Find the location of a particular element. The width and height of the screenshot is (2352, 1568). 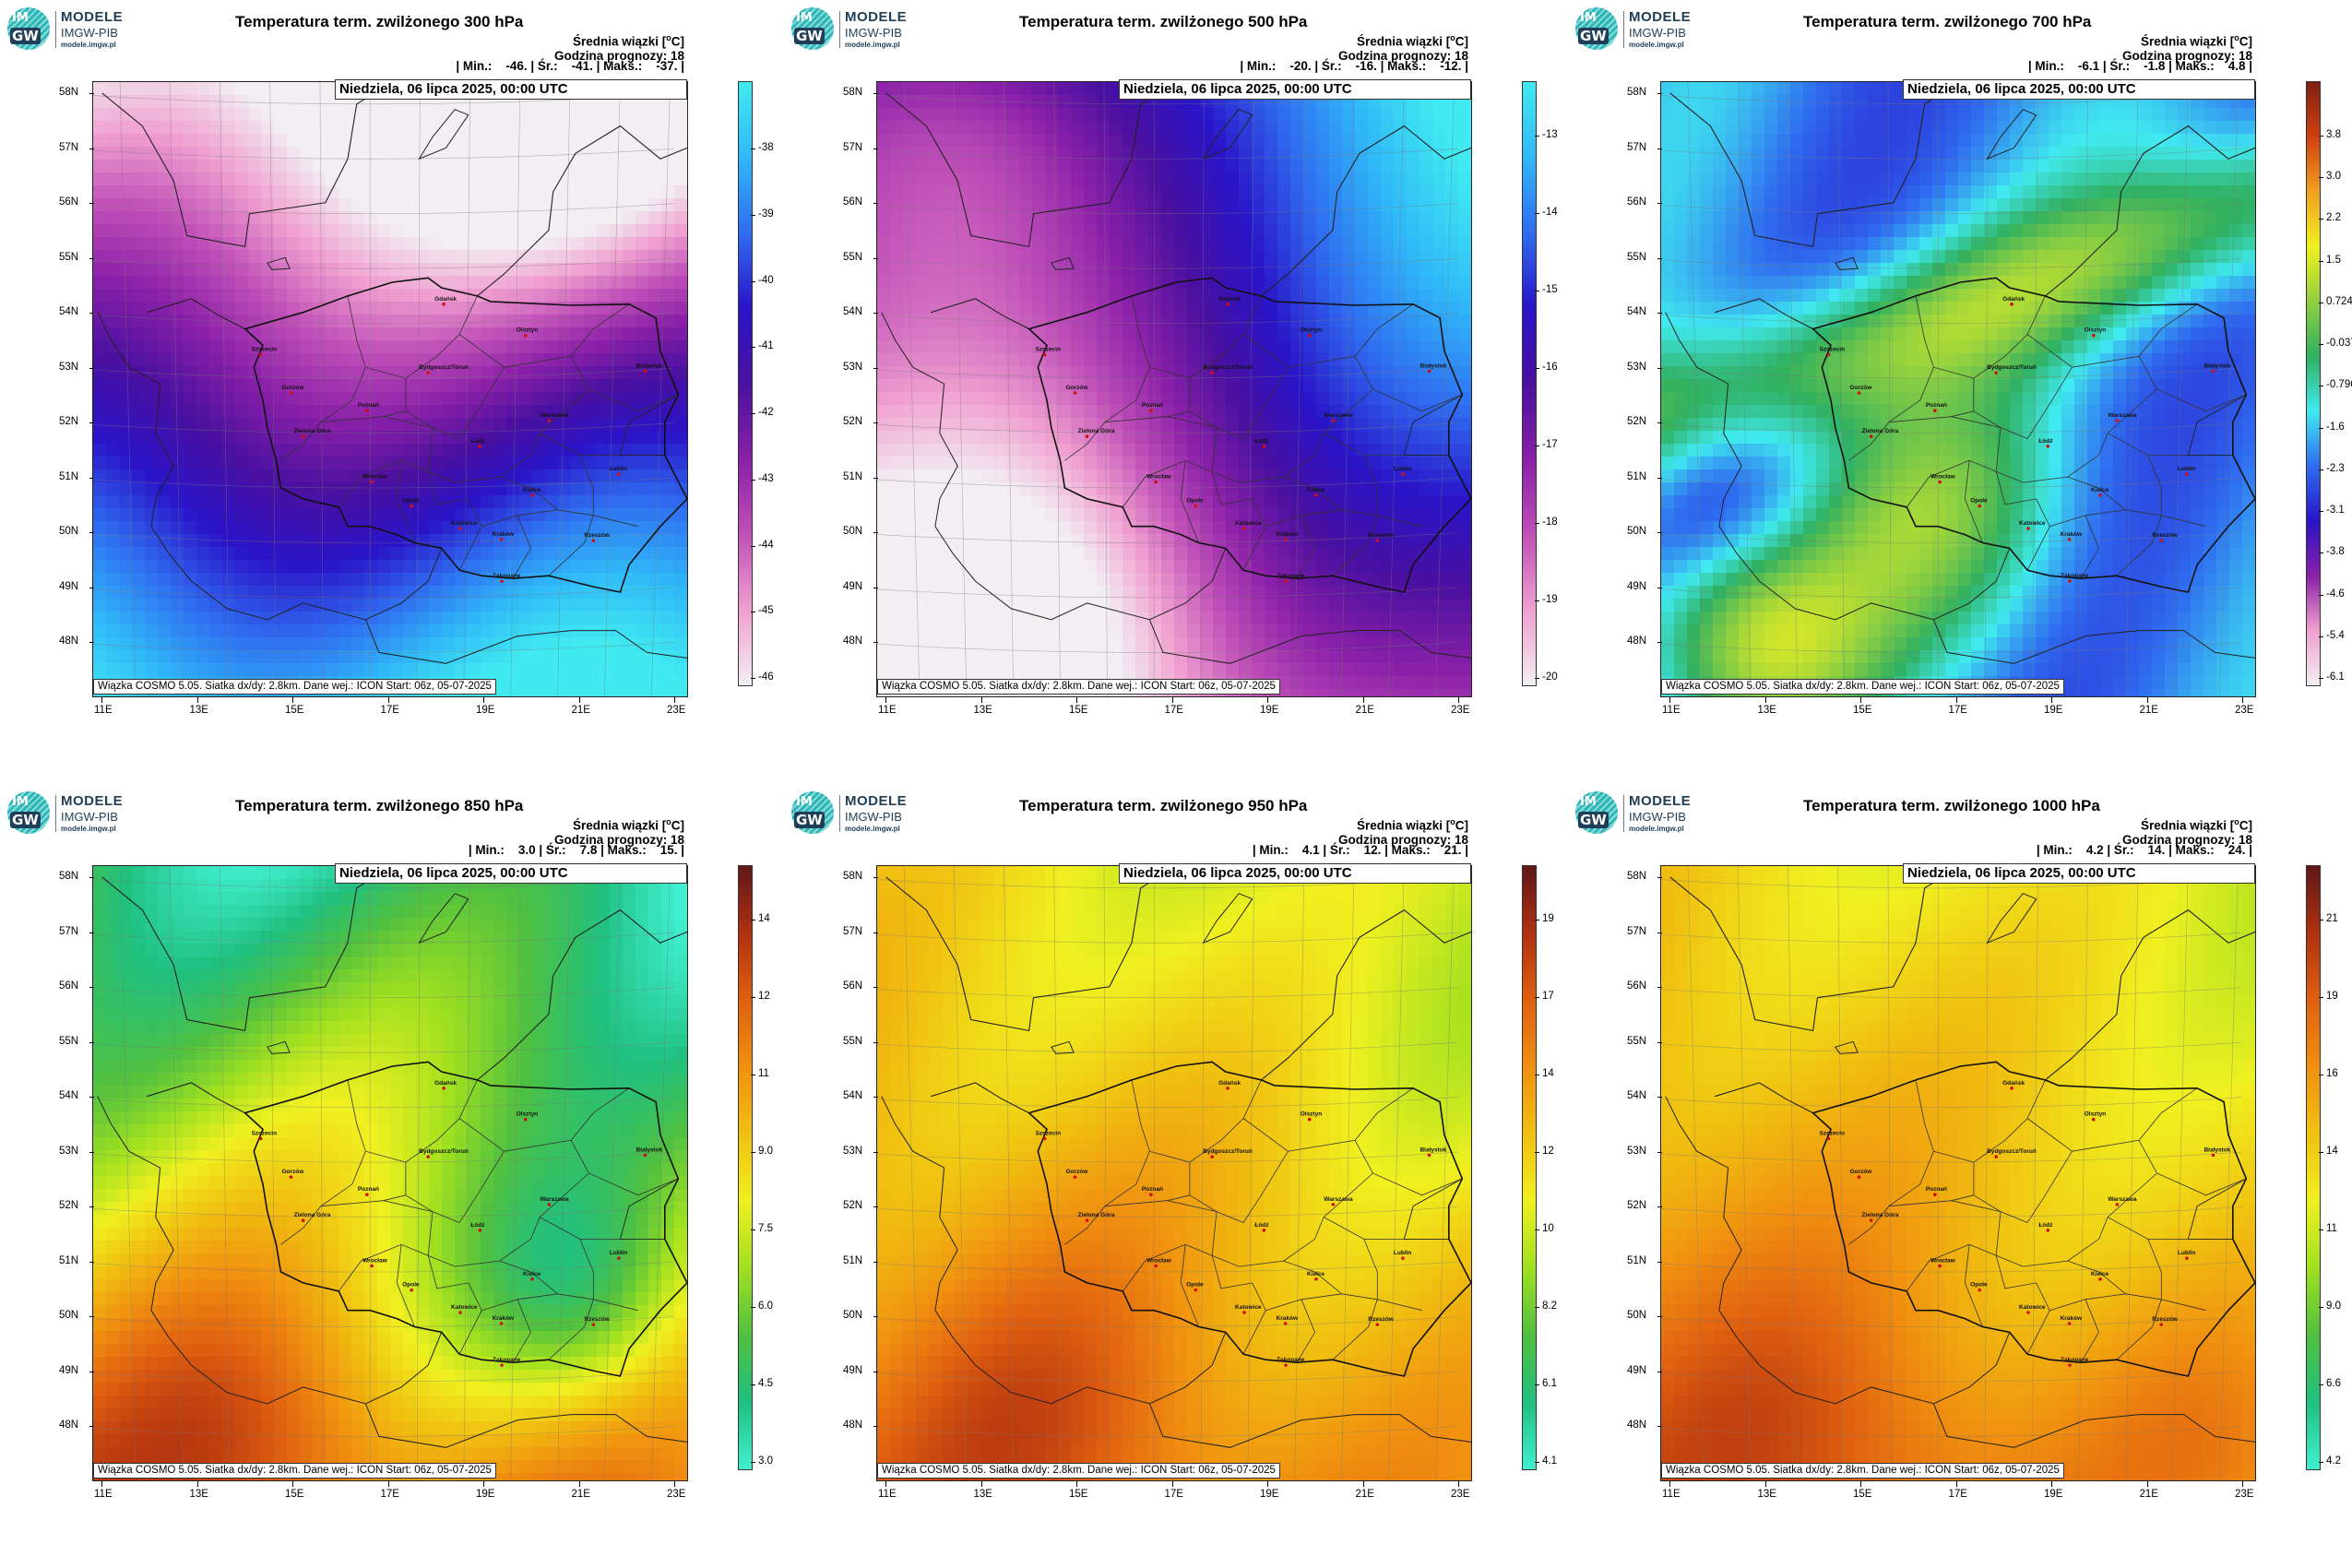

logo-line1: MODELE is located at coordinates (92, 17).